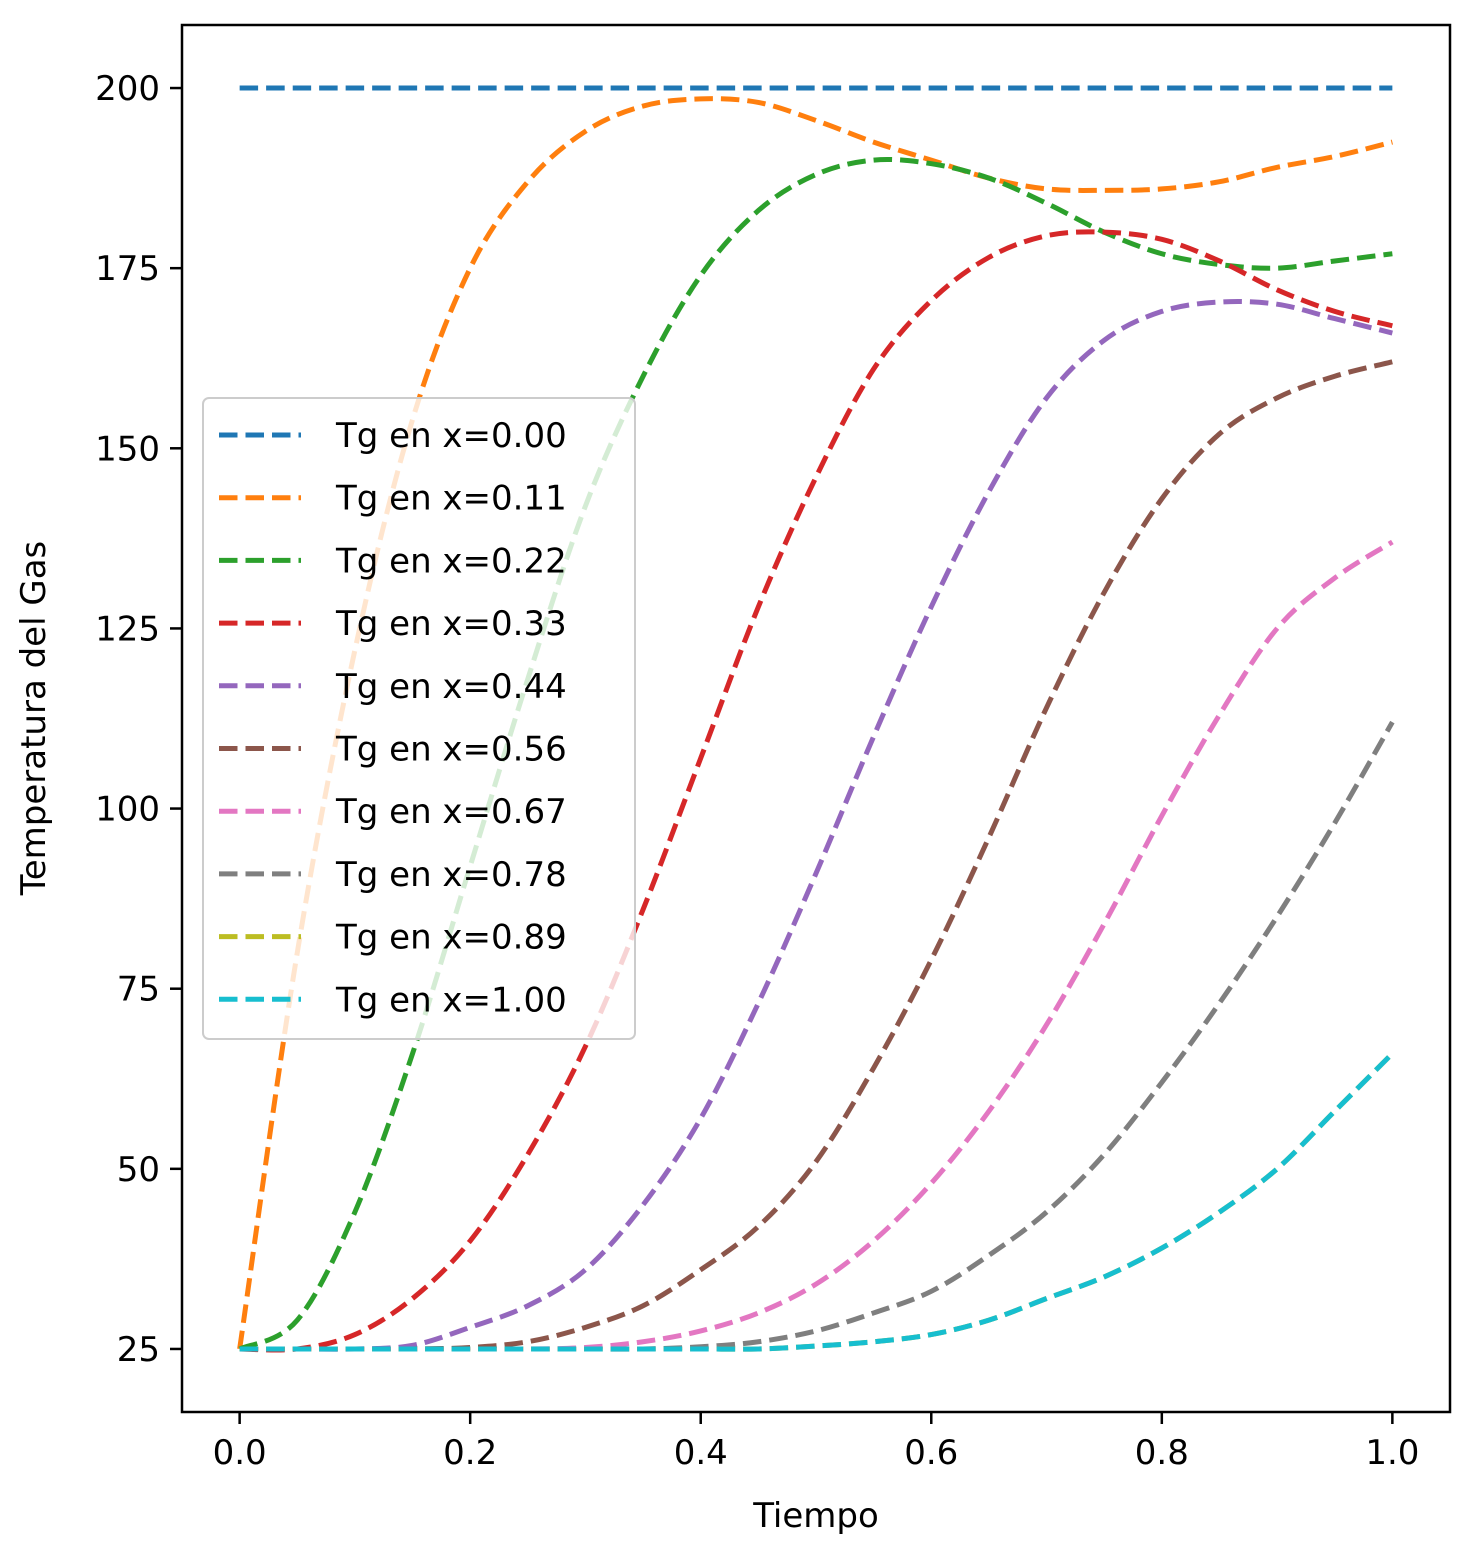  What do you see at coordinates (451, 436) in the screenshot?
I see `legend-label-0: Tg en x=0.00` at bounding box center [451, 436].